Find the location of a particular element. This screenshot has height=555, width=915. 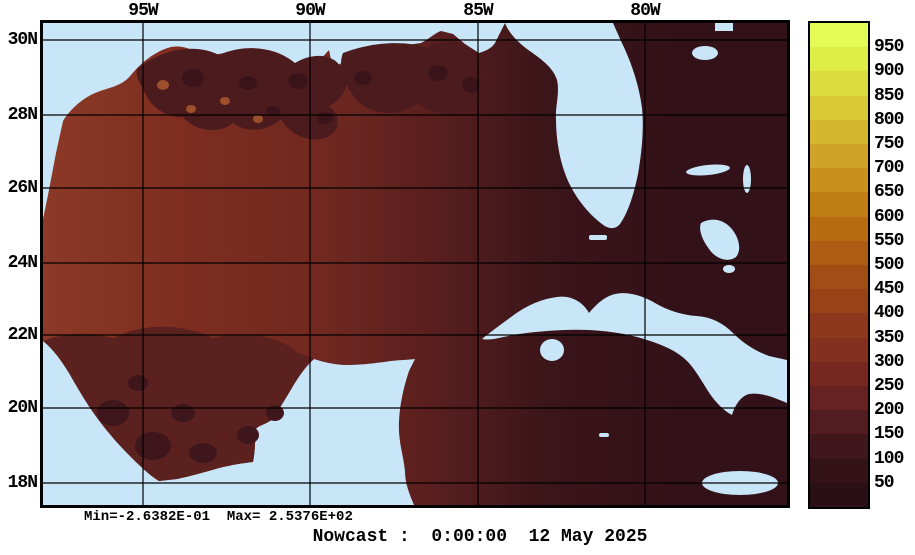

y-tick-label: 20N is located at coordinates (22, 408).